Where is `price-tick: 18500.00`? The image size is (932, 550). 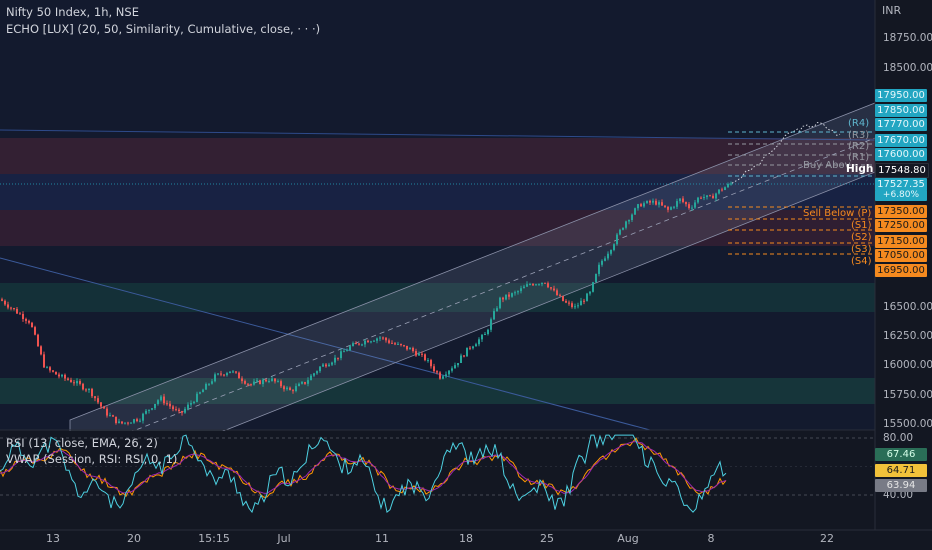 price-tick: 18500.00 is located at coordinates (907, 68).